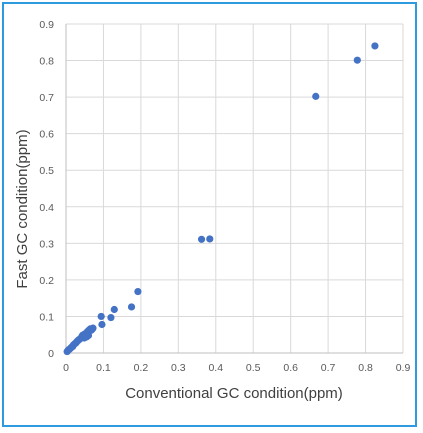  I want to click on x-axis-title: Conventional GC condition(ppm), so click(234, 393).